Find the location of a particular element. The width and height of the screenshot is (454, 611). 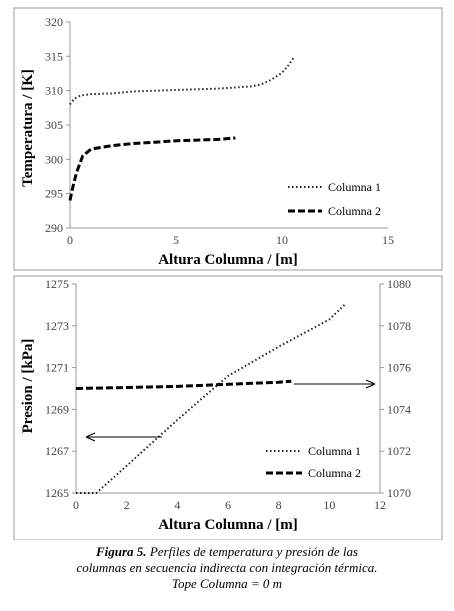

top-x-tick-label: 5 is located at coordinates (176, 240).